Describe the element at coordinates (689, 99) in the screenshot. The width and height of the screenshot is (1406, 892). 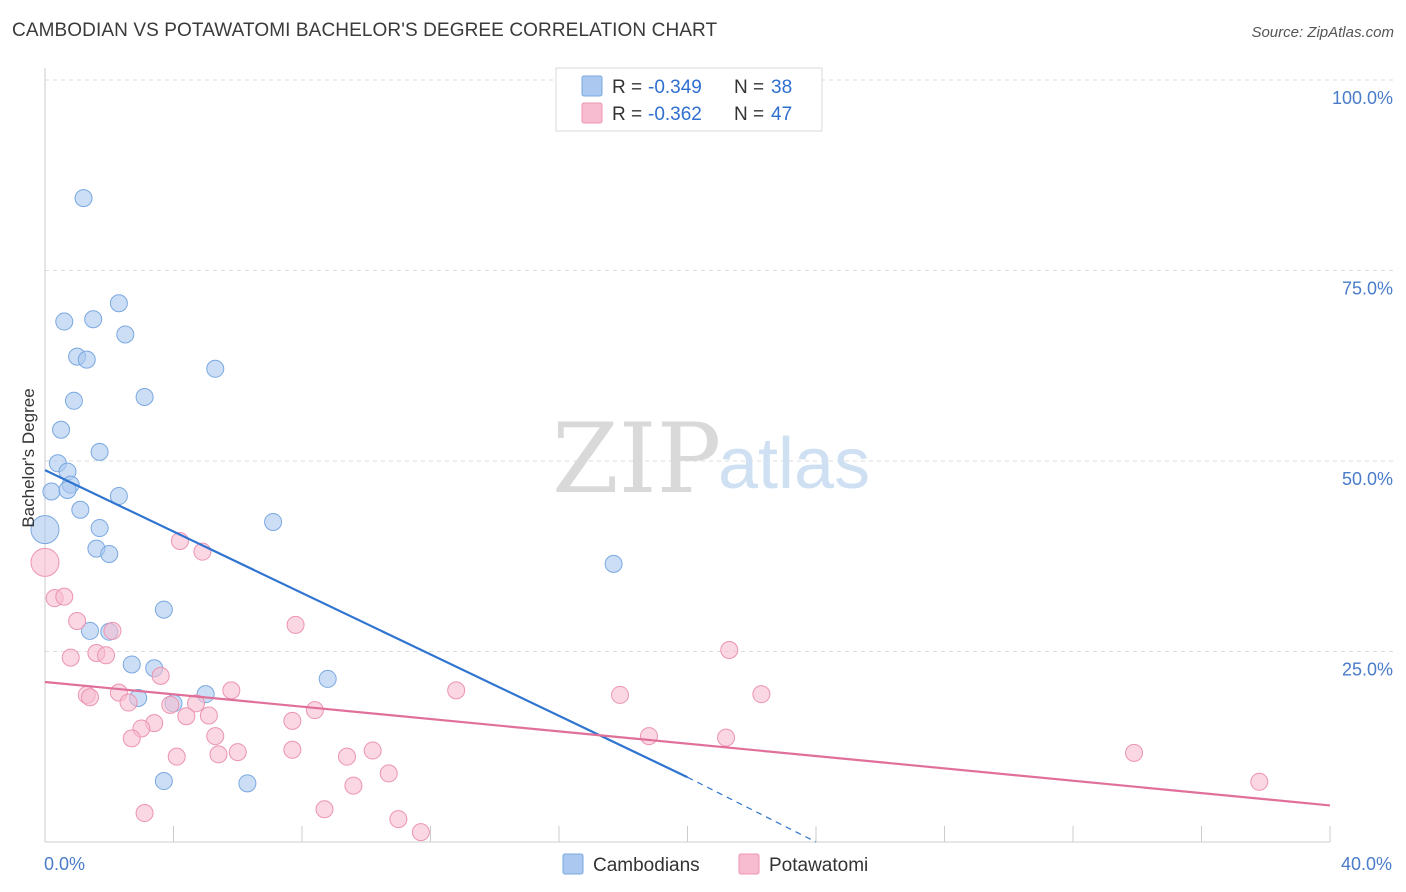
I see `legend-box: R = -0.349 N = 38 R = -0.362 N = 47` at that location.